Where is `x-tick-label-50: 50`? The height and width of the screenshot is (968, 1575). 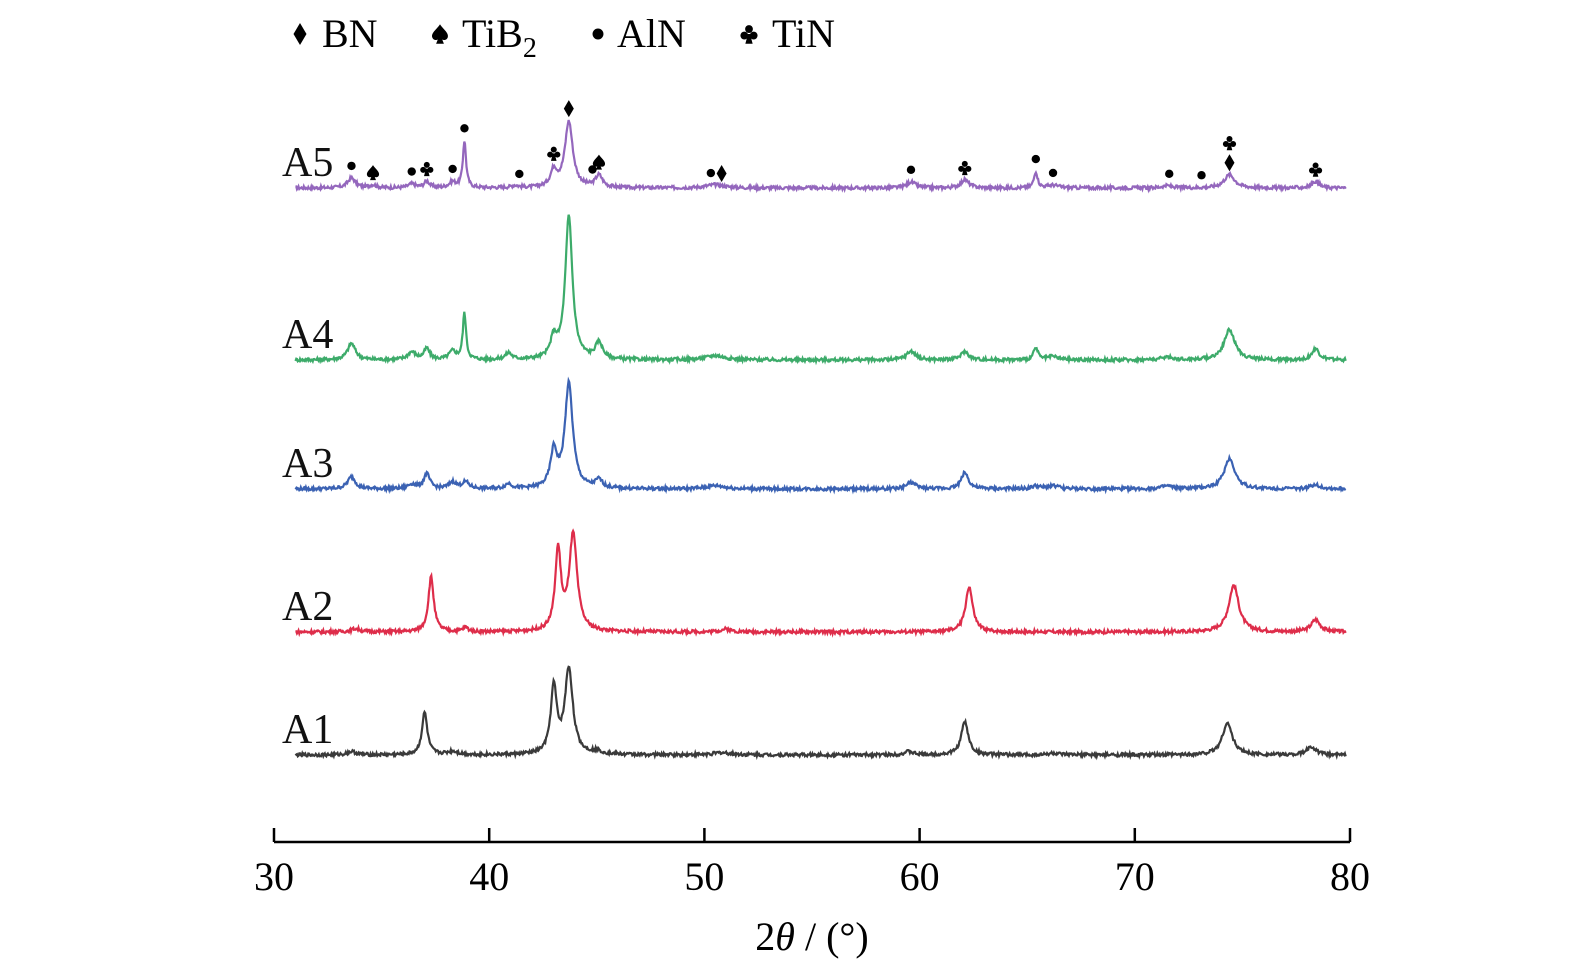
x-tick-label-50: 50 is located at coordinates (704, 876).